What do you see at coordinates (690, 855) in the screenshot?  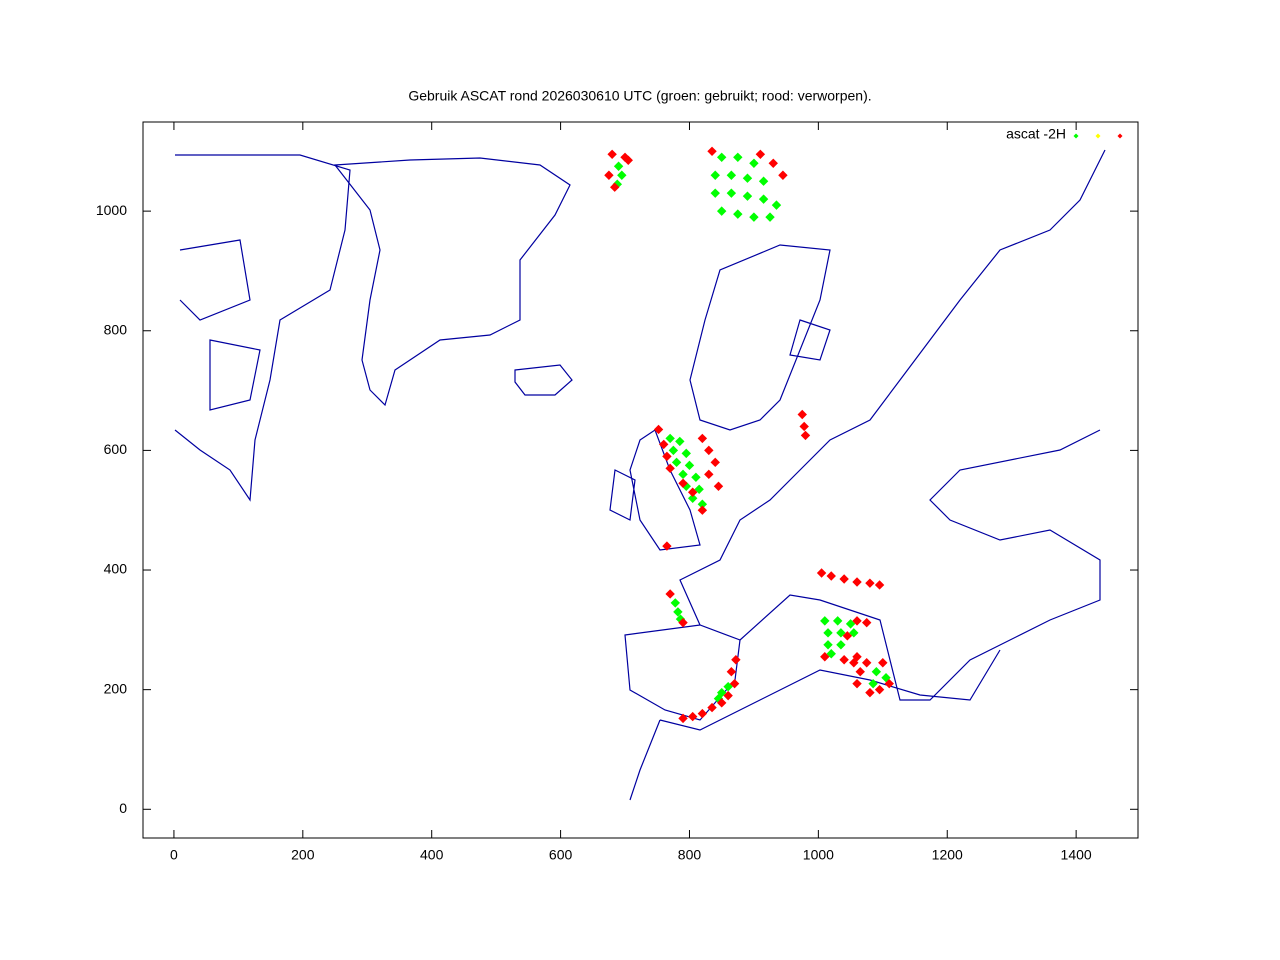 I see `x-tick-label: 800` at bounding box center [690, 855].